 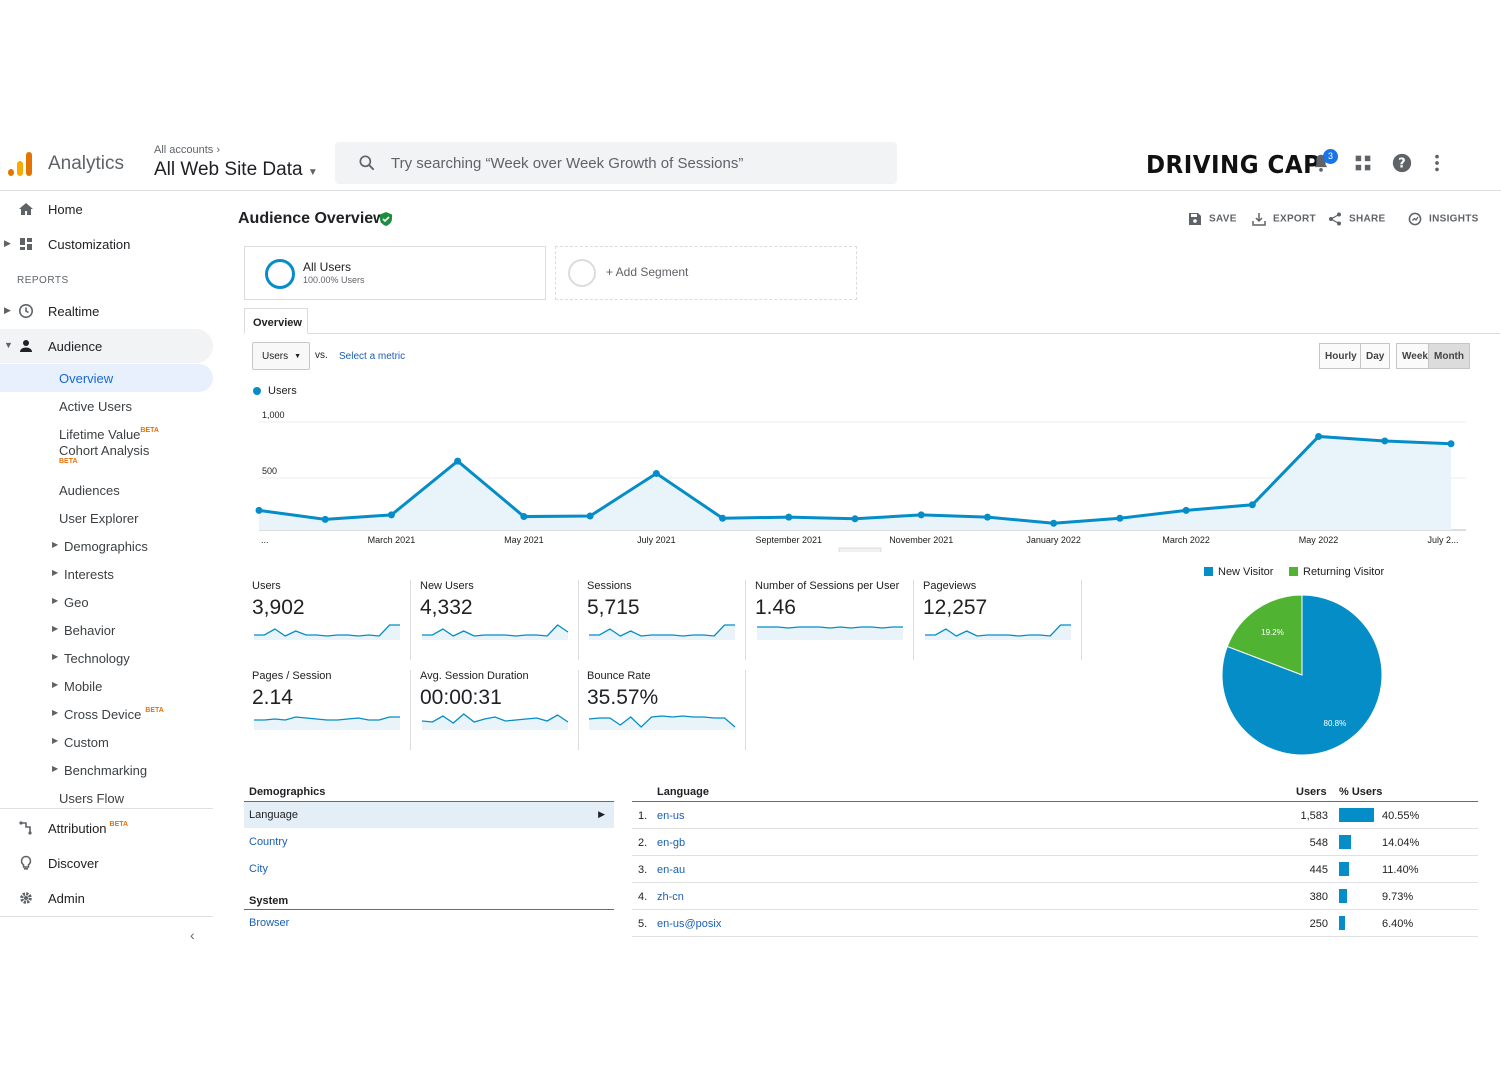 What do you see at coordinates (1212, 219) in the screenshot?
I see `save-button: SAVE` at bounding box center [1212, 219].